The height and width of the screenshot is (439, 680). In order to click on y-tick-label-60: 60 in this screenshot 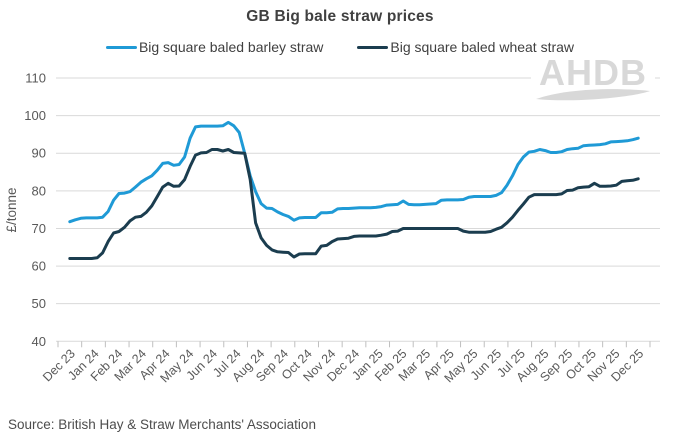, I will do `click(39, 266)`.